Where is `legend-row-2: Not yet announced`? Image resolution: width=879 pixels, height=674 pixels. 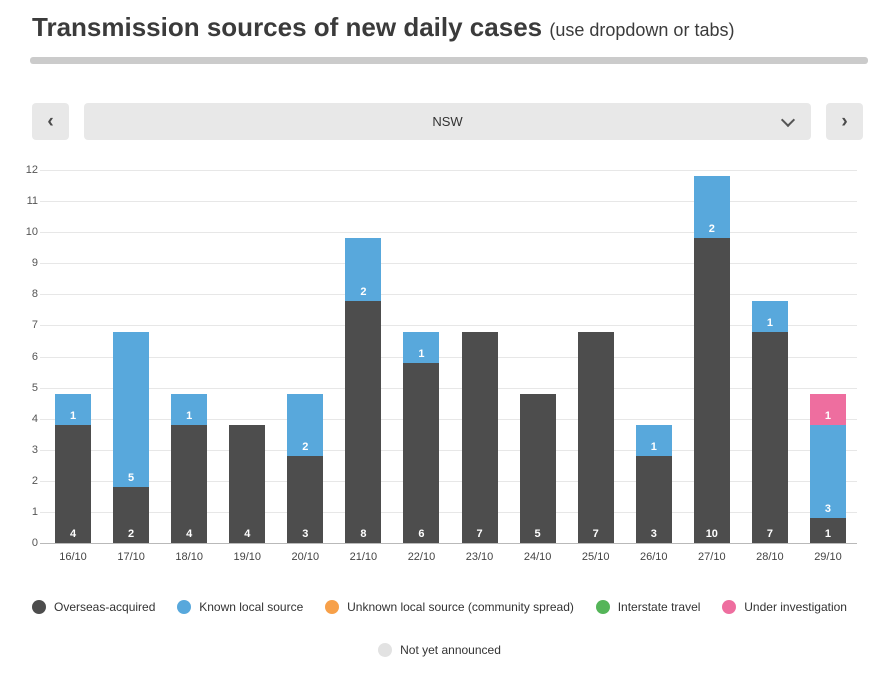
legend-row-2: Not yet announced is located at coordinates (439, 650).